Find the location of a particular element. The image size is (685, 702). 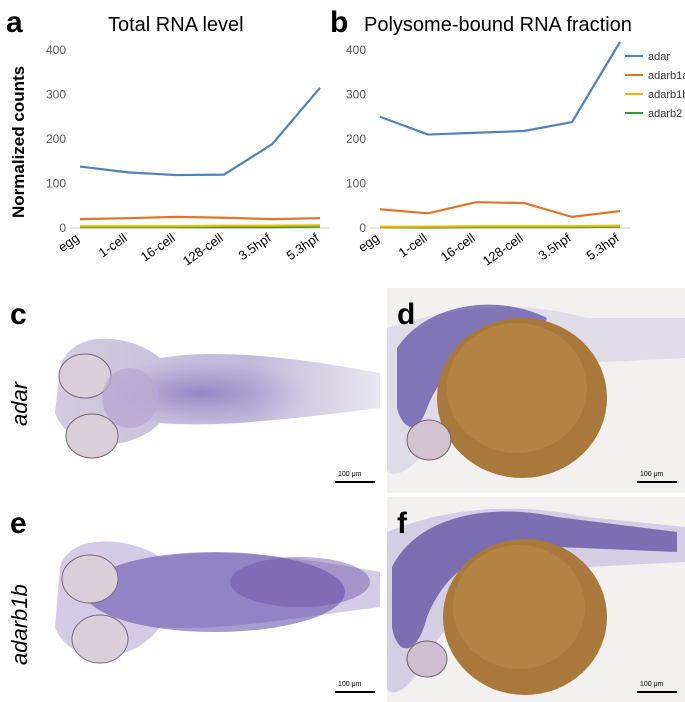

scalebar-d-text: 100 μm is located at coordinates (652, 474).